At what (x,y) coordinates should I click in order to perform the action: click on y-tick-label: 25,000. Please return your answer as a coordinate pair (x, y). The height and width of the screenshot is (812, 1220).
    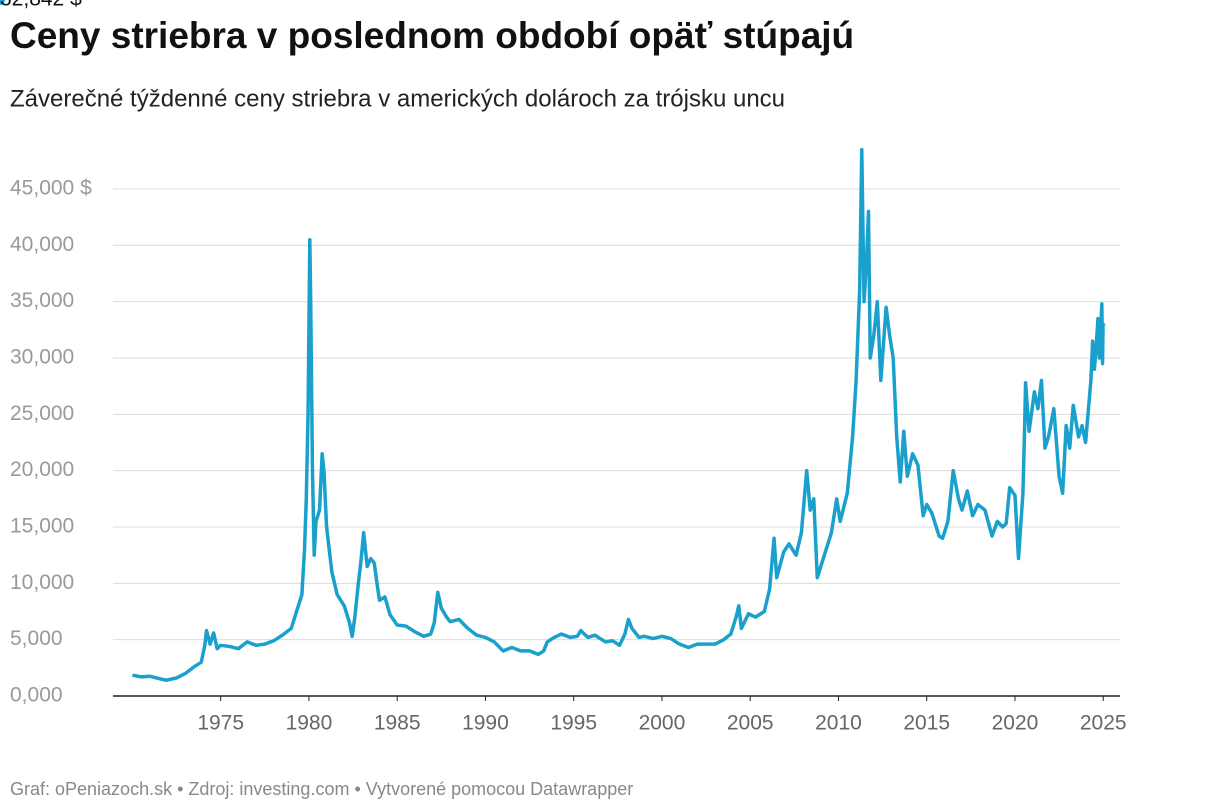
    Looking at the image, I should click on (42, 413).